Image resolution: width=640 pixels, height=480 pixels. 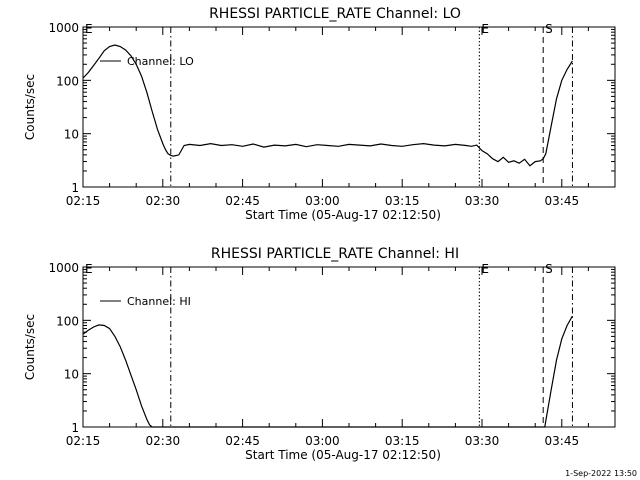 I want to click on legend-label: Channel: LO, so click(x=160, y=61).